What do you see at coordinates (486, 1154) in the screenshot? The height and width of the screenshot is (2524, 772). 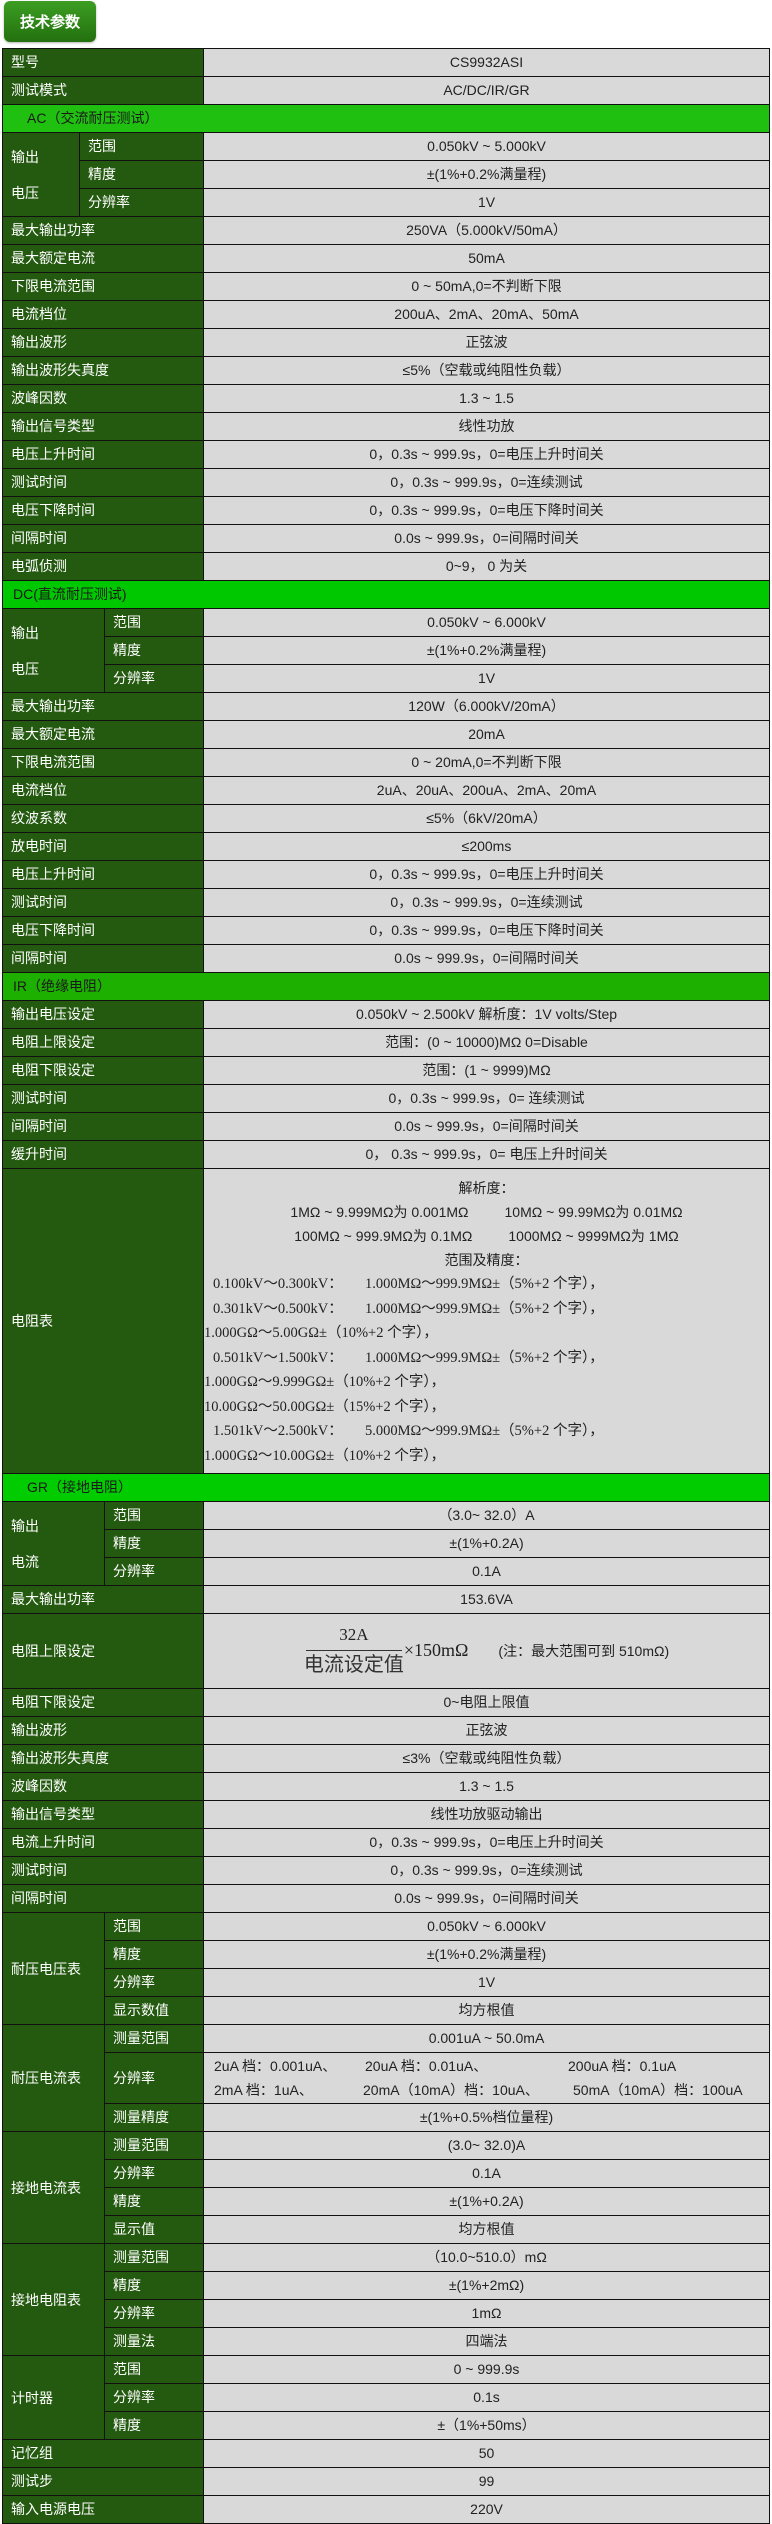 I see `spec-value: 0， 0.3s ~ 999.9s，0= 电压上升时间关` at bounding box center [486, 1154].